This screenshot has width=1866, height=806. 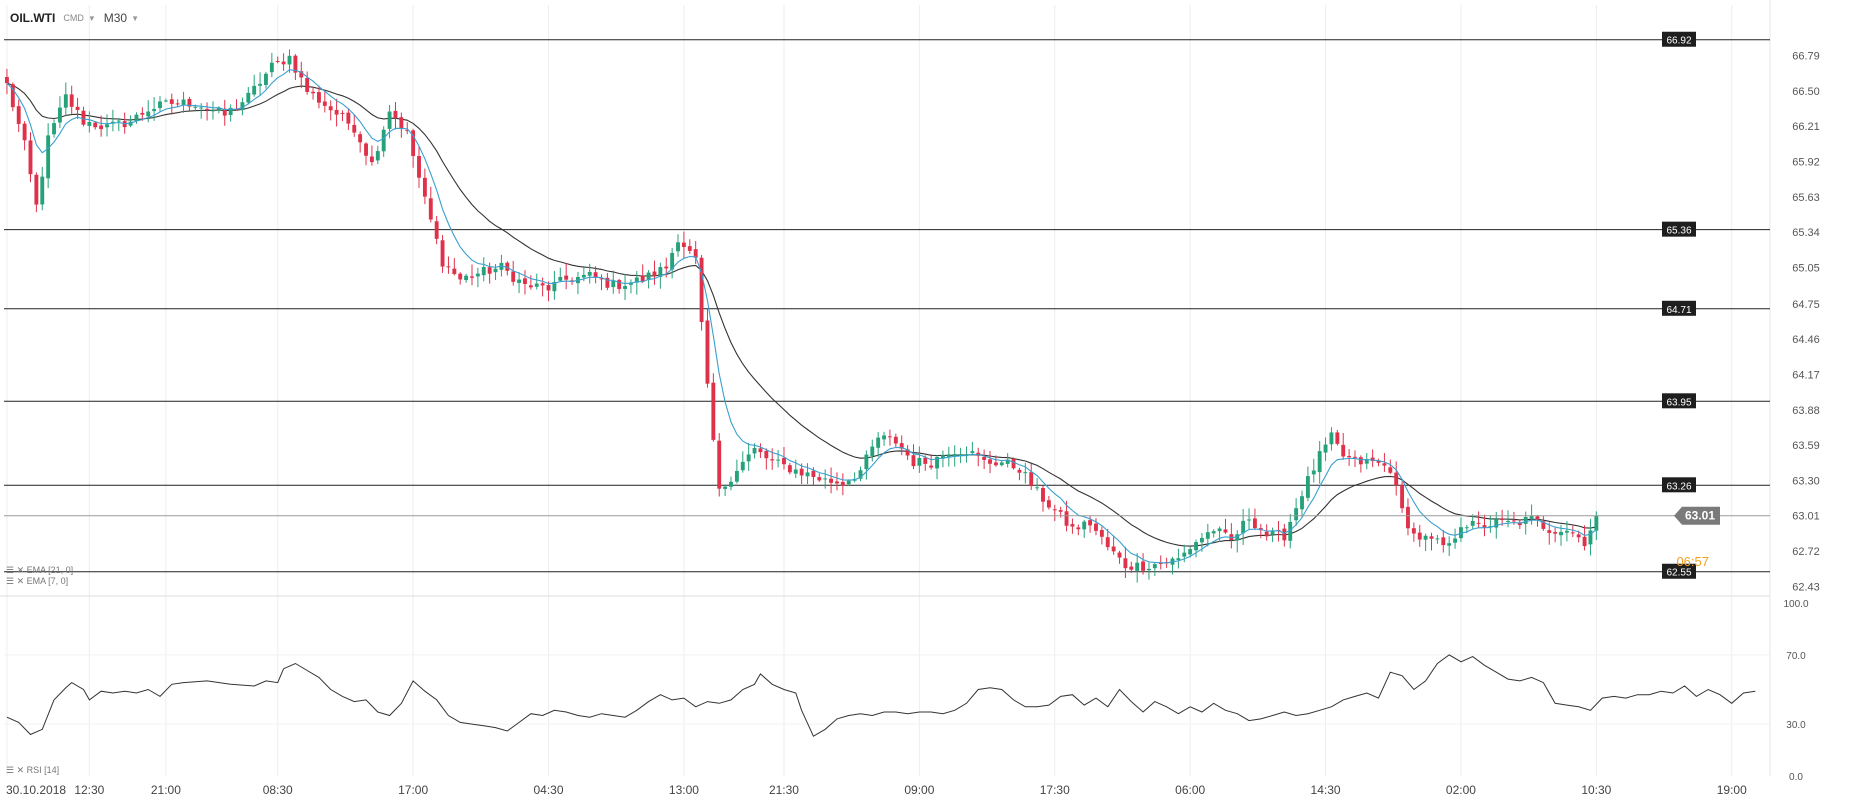 What do you see at coordinates (1806, 552) in the screenshot?
I see `price-tick-label: 62.72` at bounding box center [1806, 552].